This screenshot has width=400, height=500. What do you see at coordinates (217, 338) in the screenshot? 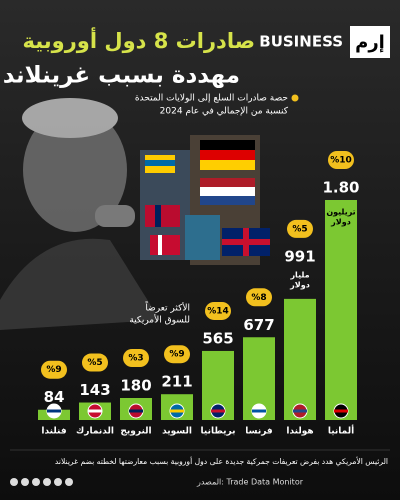
I see `value-label: 565` at bounding box center [217, 338].